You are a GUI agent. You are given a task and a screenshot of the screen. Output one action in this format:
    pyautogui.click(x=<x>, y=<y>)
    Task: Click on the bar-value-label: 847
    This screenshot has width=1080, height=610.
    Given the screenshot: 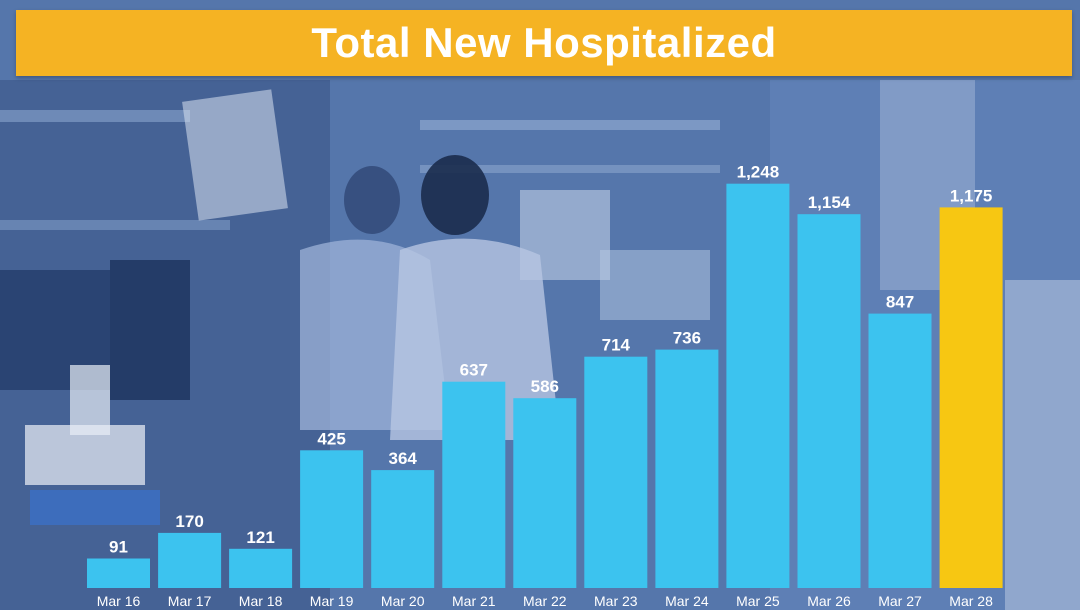 What is the action you would take?
    pyautogui.click(x=900, y=302)
    